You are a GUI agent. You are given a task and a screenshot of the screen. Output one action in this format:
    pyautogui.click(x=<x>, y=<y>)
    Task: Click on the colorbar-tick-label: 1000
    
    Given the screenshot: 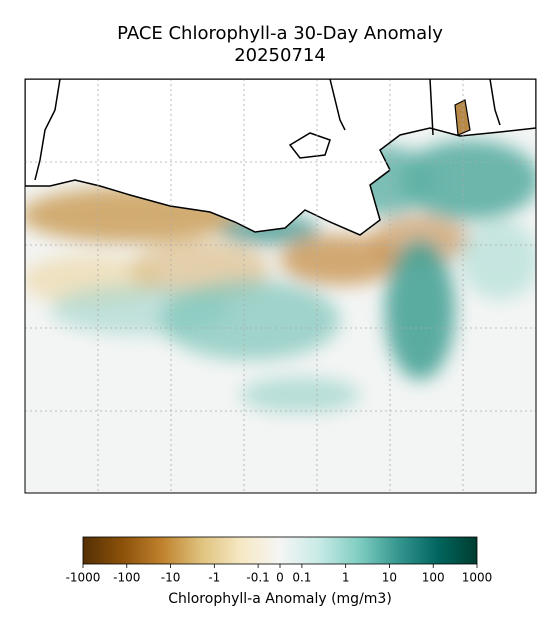 What is the action you would take?
    pyautogui.click(x=477, y=578)
    